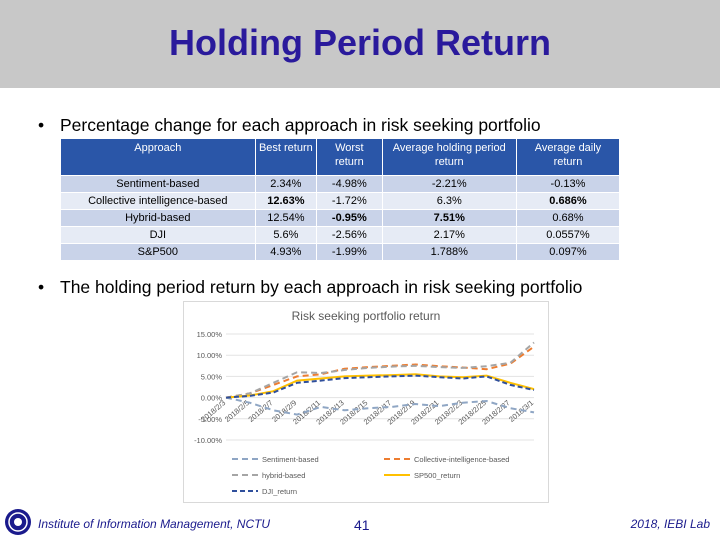 The width and height of the screenshot is (720, 540). Describe the element at coordinates (349, 201) in the screenshot. I see `cell-worst: -1.72%` at that location.